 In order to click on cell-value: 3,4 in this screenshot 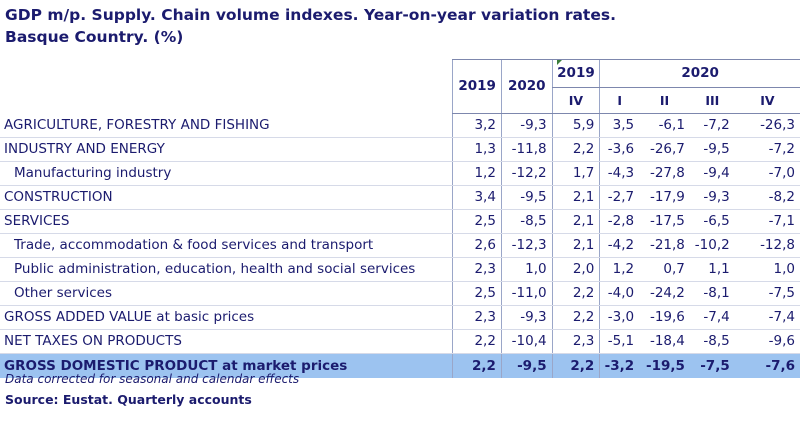, I will do `click(477, 197)`.